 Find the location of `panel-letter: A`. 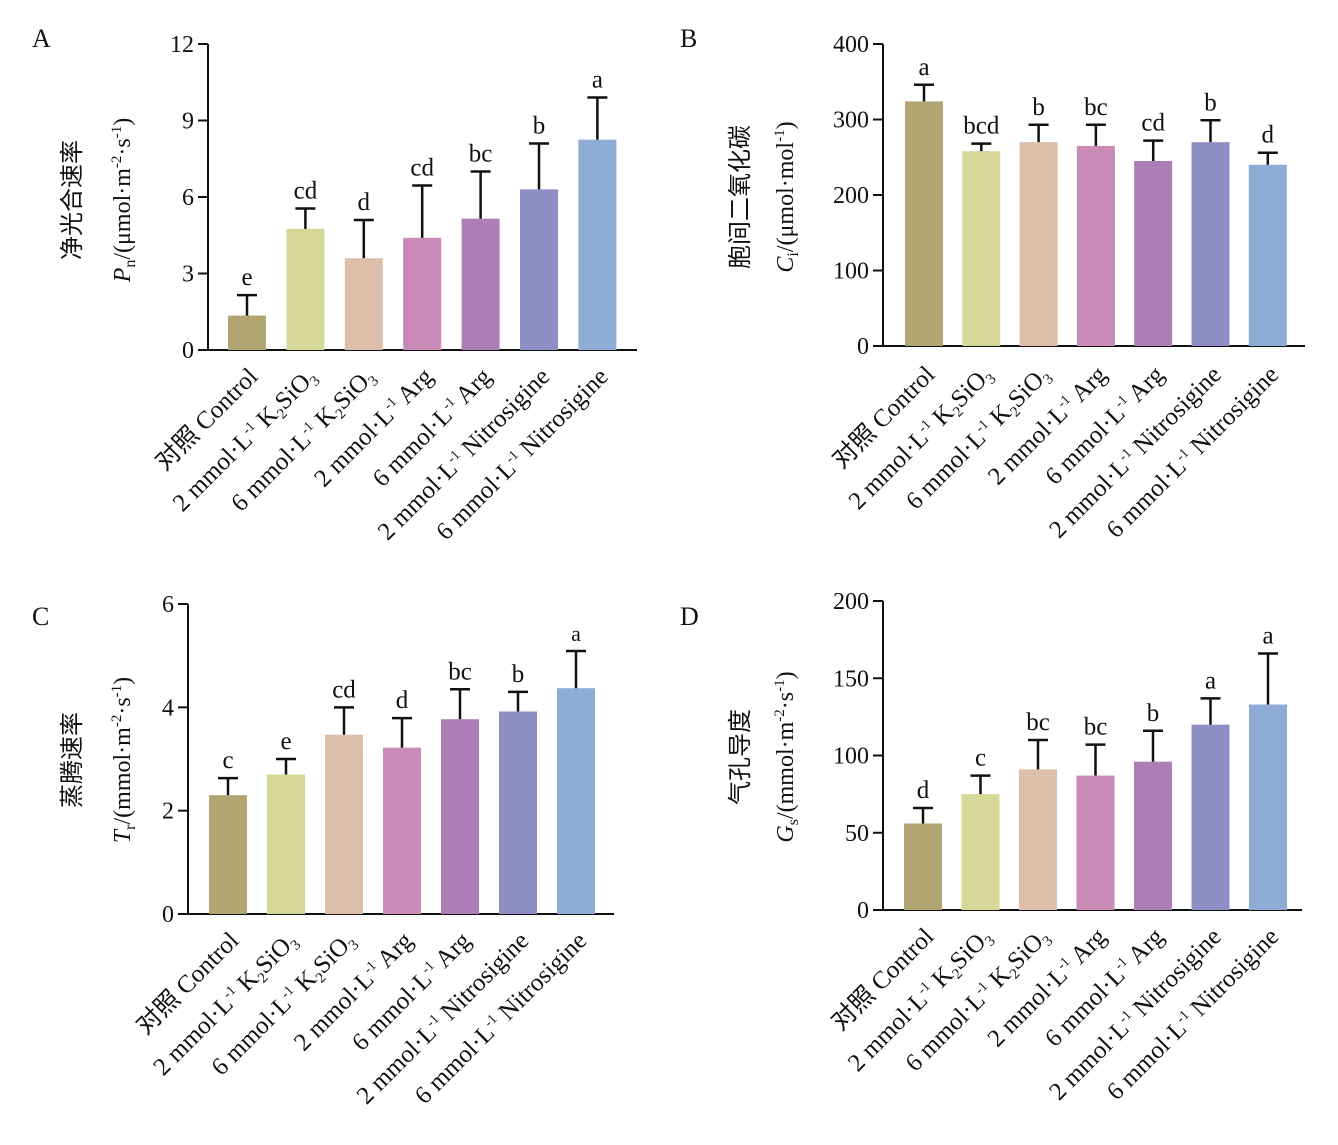

panel-letter: A is located at coordinates (41, 38).